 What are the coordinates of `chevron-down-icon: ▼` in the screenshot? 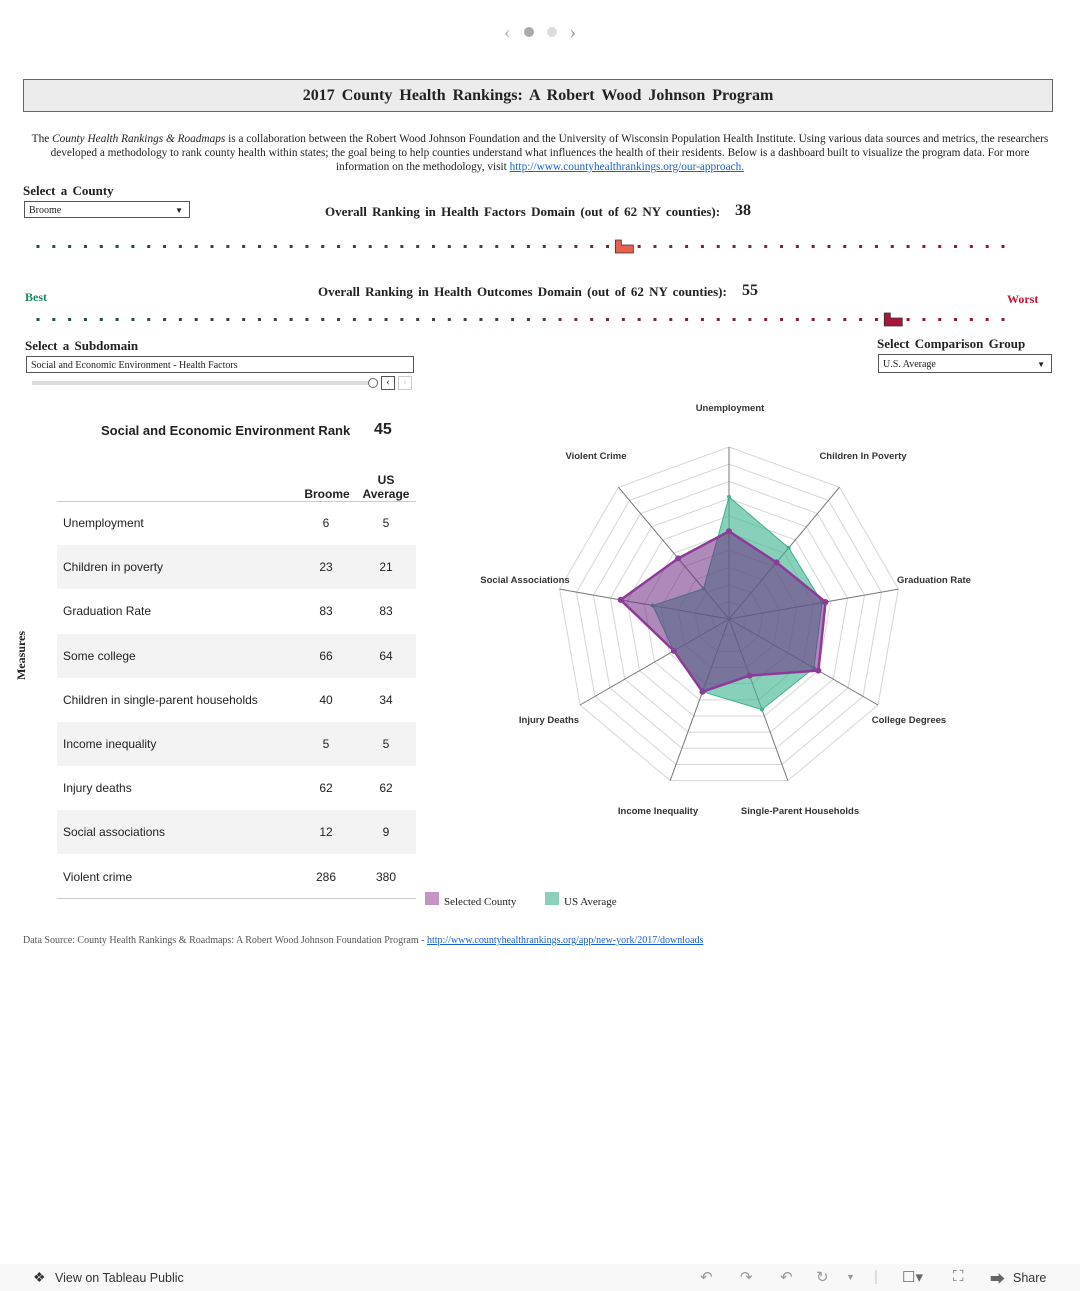 It's located at (850, 1277).